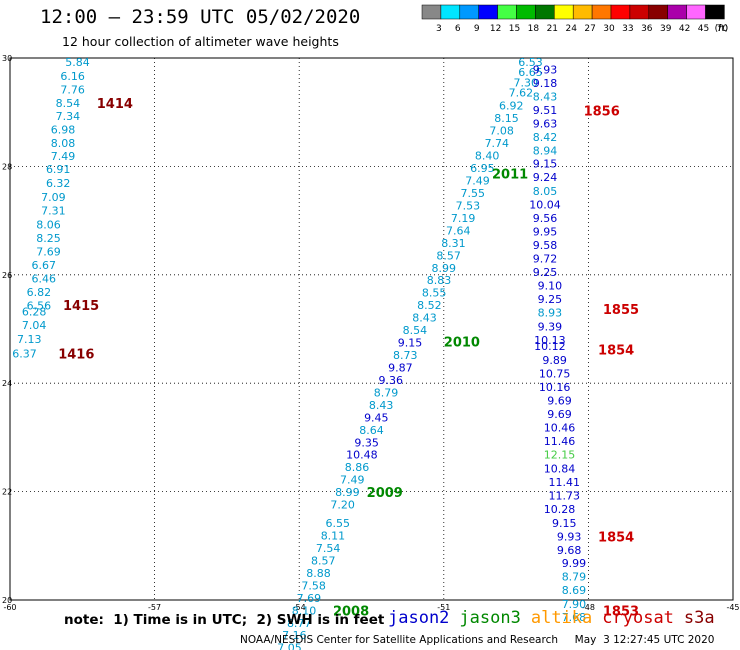  Describe the element at coordinates (514, 29) in the screenshot. I see `color-bin-label: 15` at that location.